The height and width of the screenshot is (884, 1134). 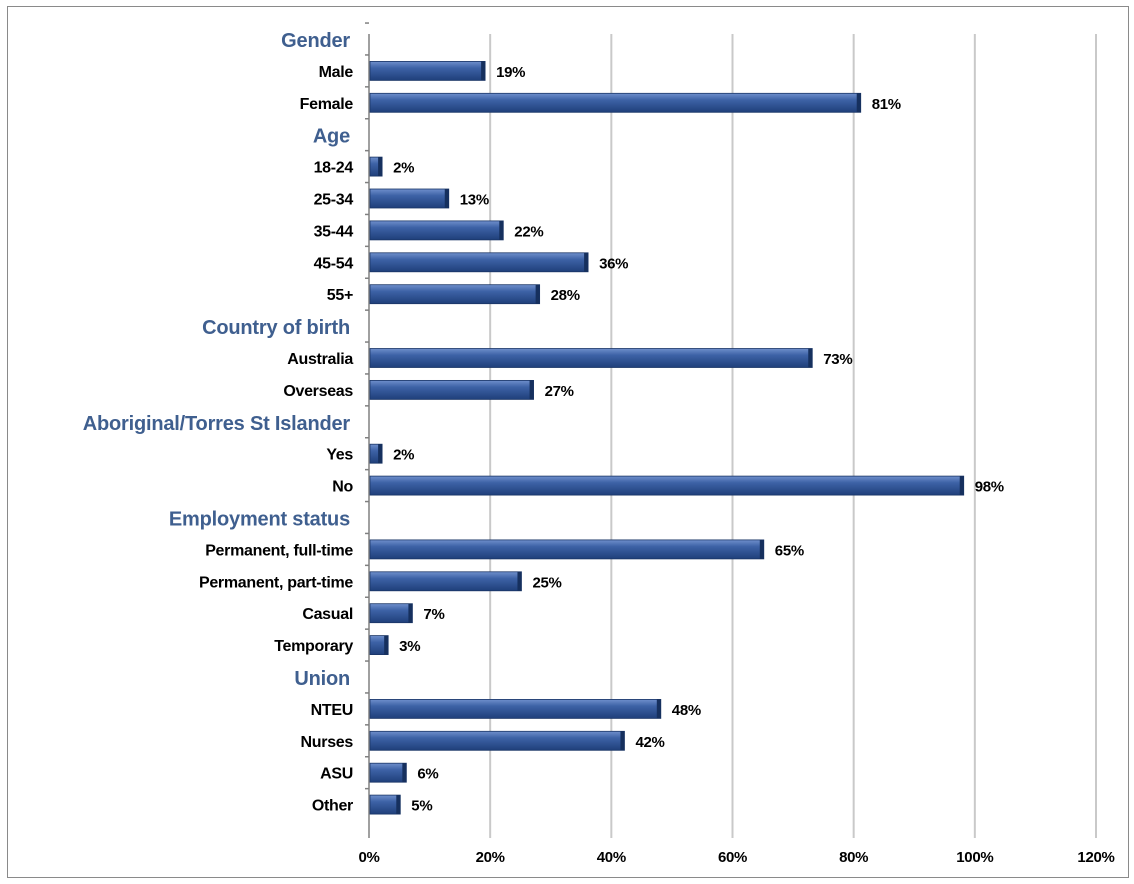 What do you see at coordinates (853, 857) in the screenshot?
I see `x-tick-label: 80%` at bounding box center [853, 857].